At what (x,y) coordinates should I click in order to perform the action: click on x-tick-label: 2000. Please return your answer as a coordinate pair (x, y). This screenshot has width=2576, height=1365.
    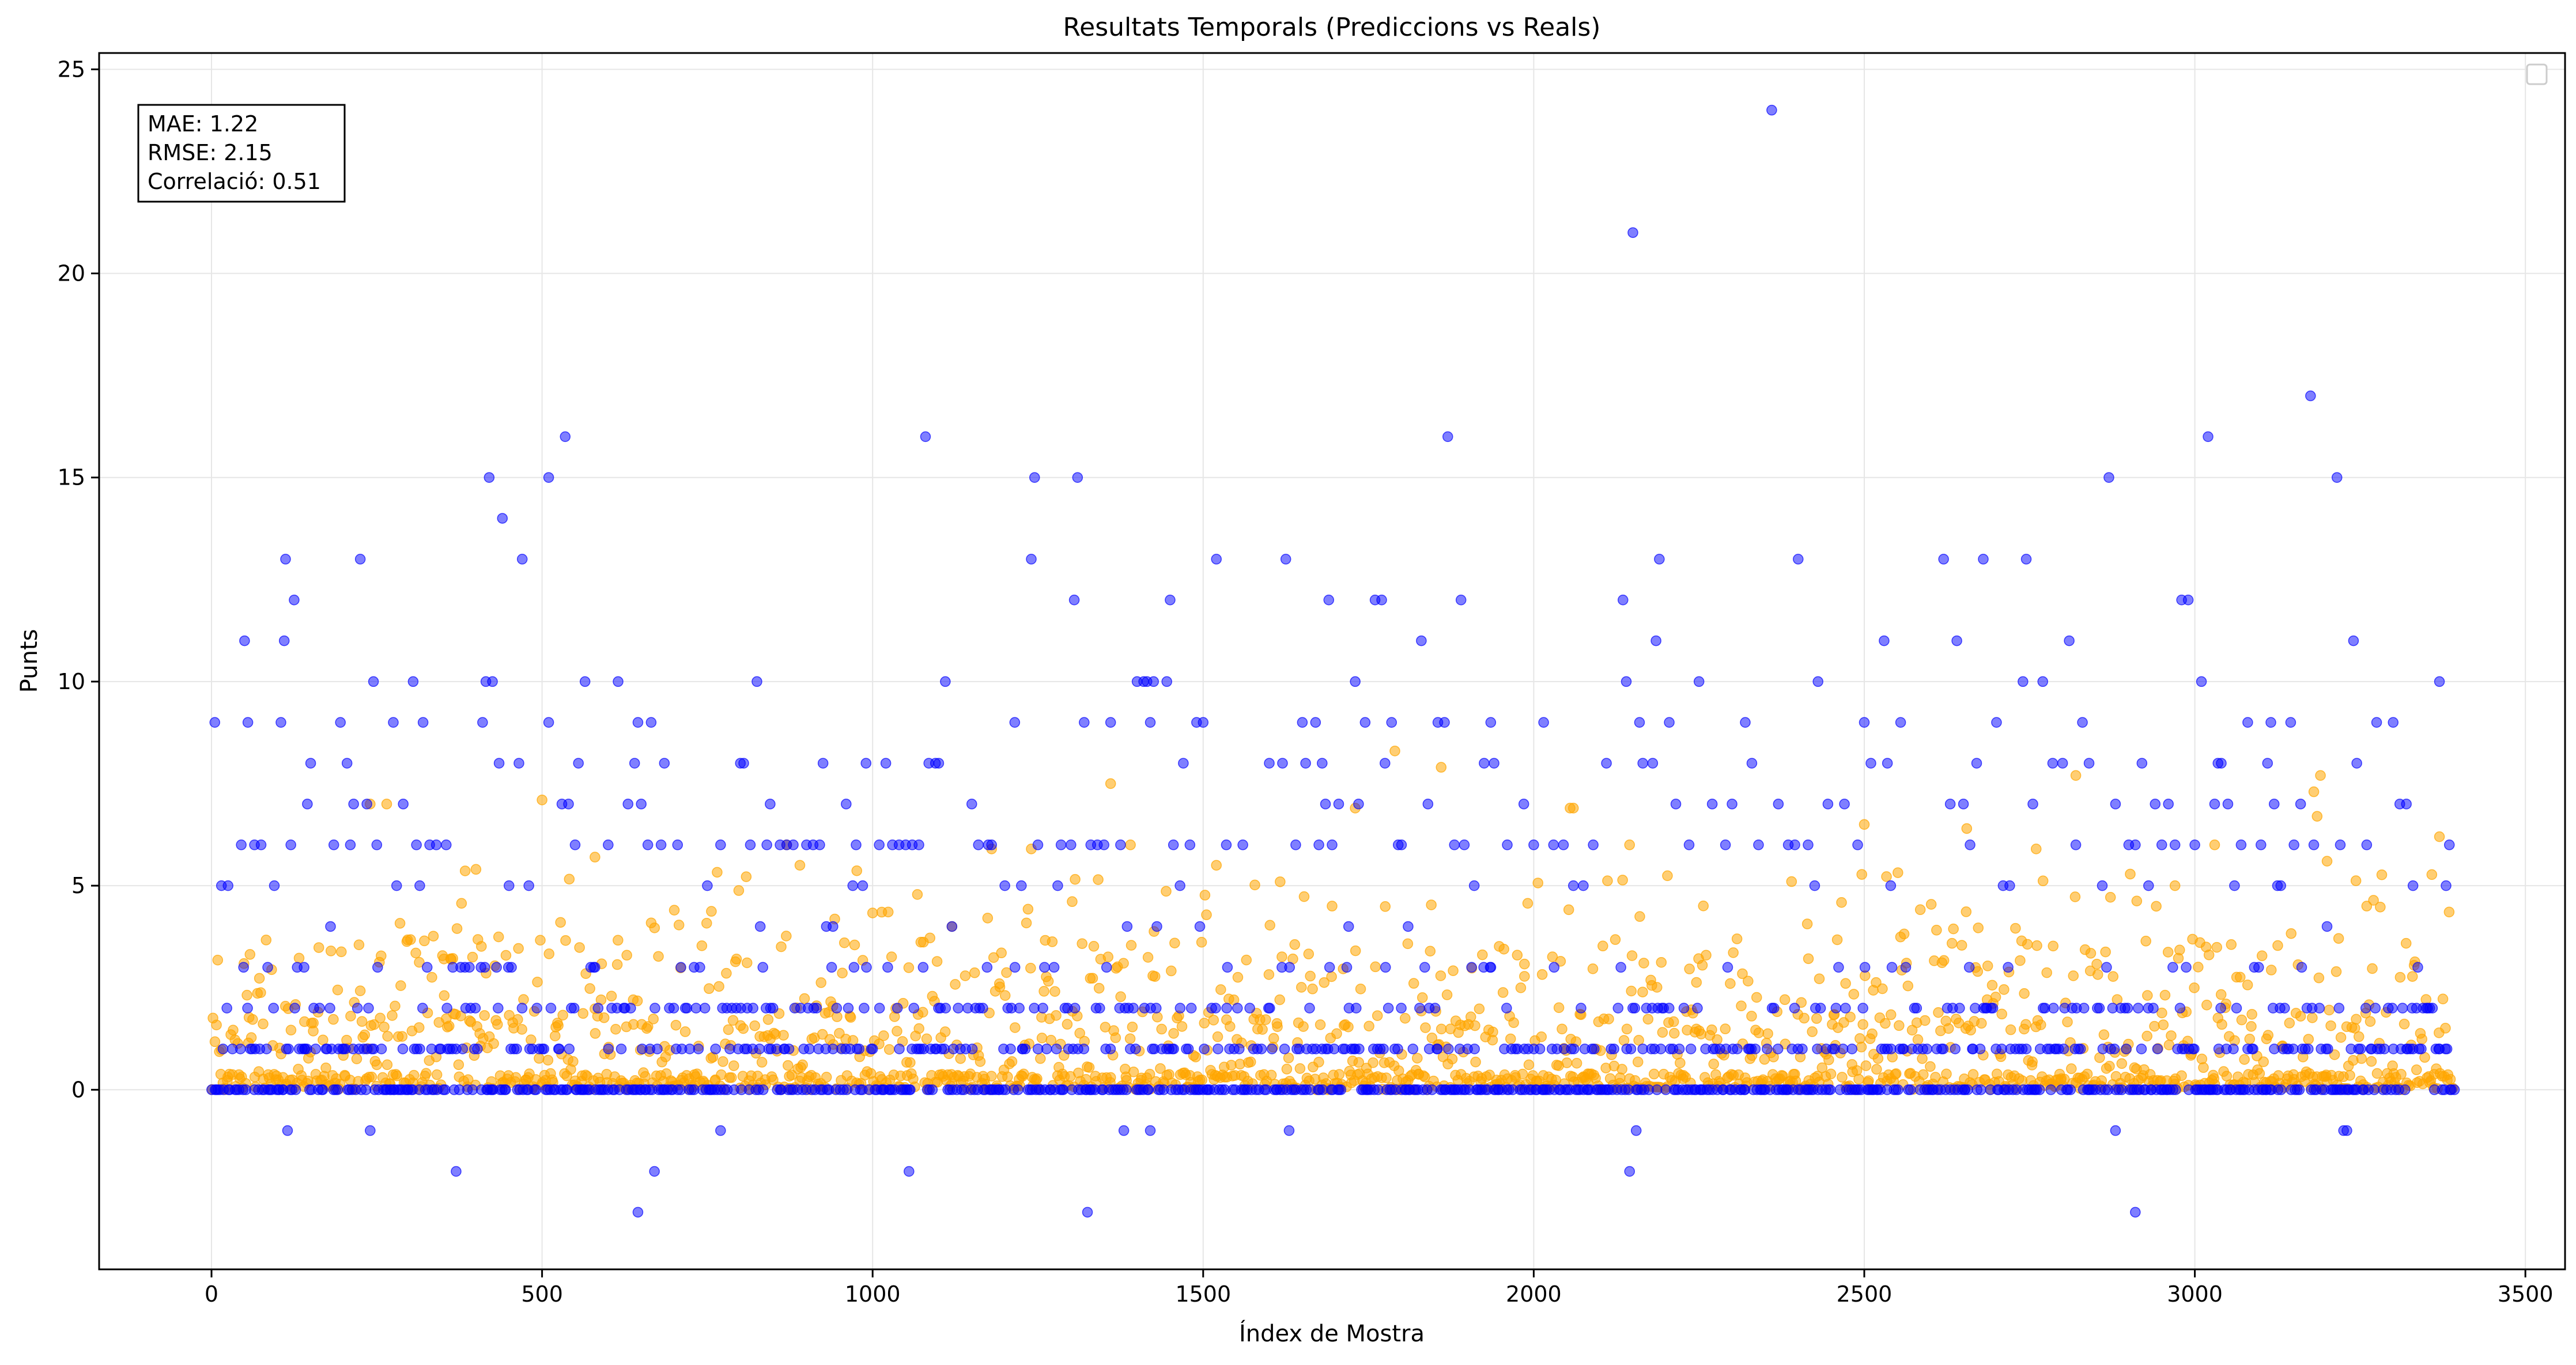
    Looking at the image, I should click on (1534, 1294).